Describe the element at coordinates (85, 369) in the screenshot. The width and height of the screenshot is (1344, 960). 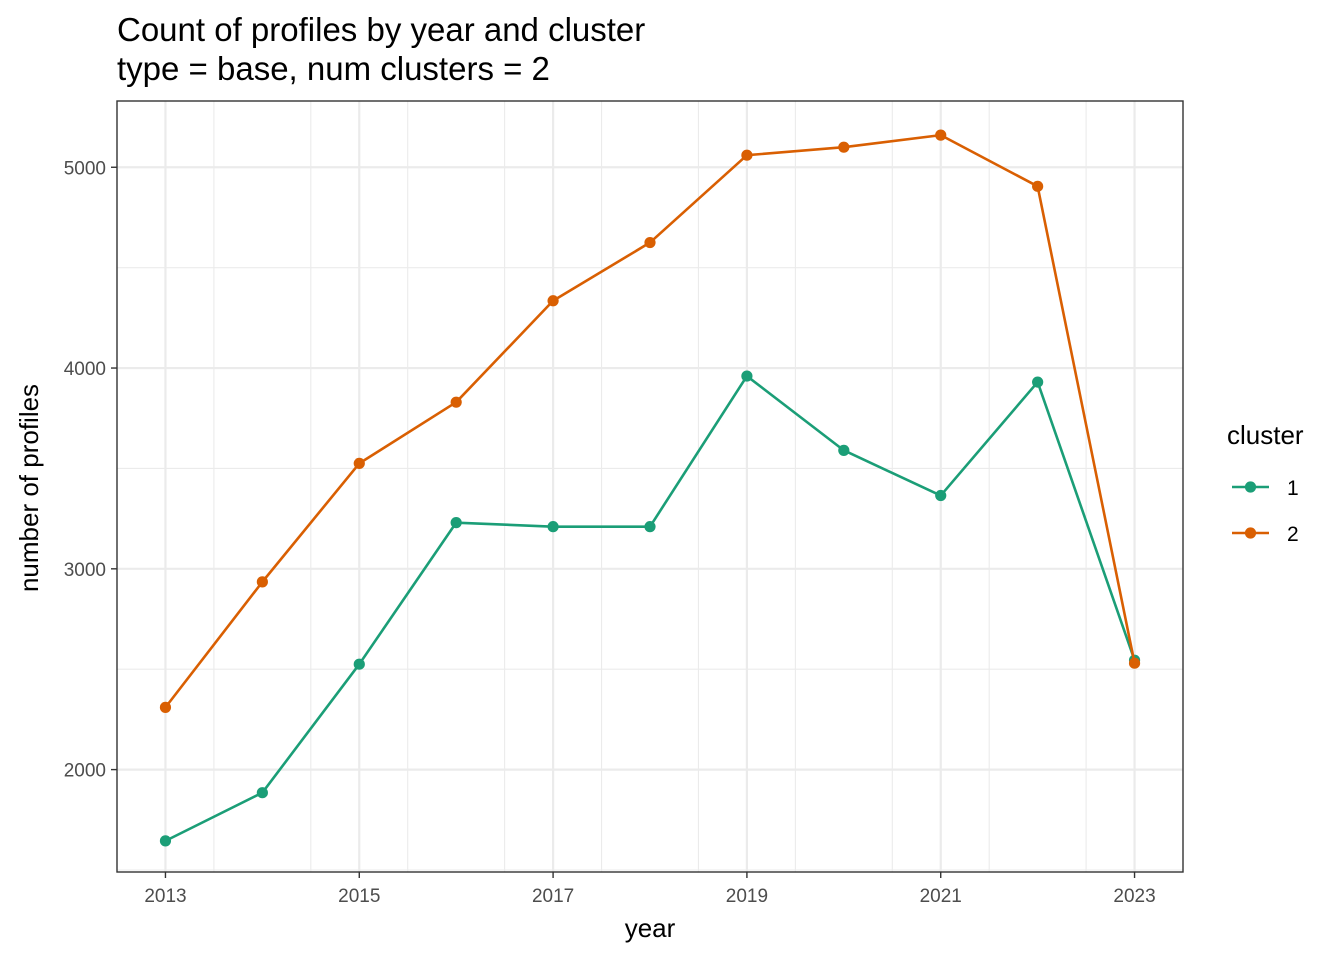
I see `y-tick-label: 4000` at that location.